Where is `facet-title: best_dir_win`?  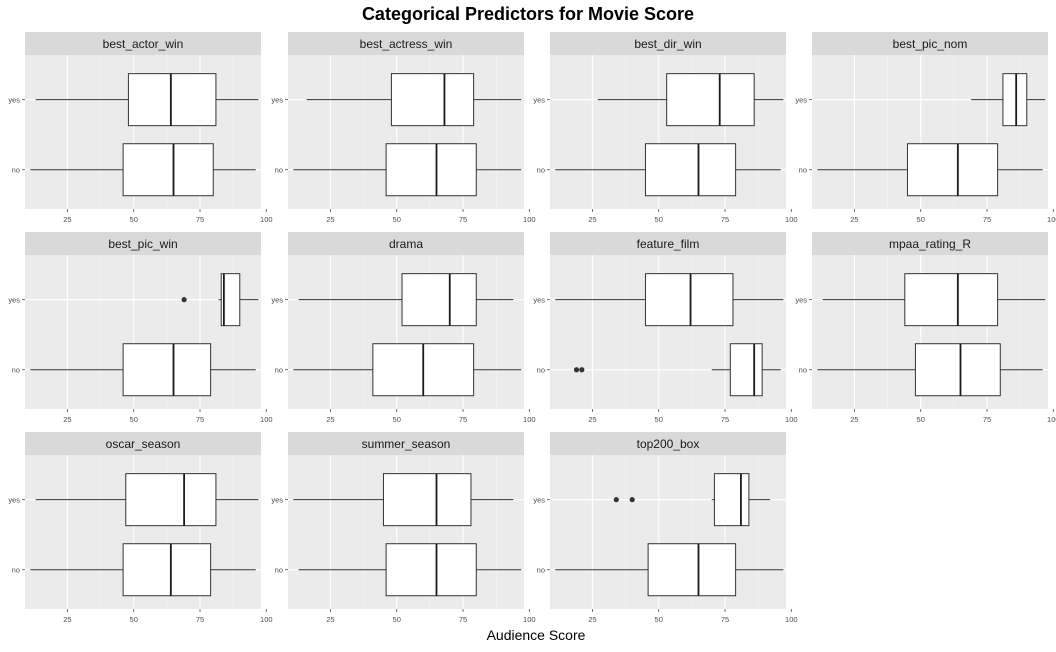
facet-title: best_dir_win is located at coordinates (667, 44).